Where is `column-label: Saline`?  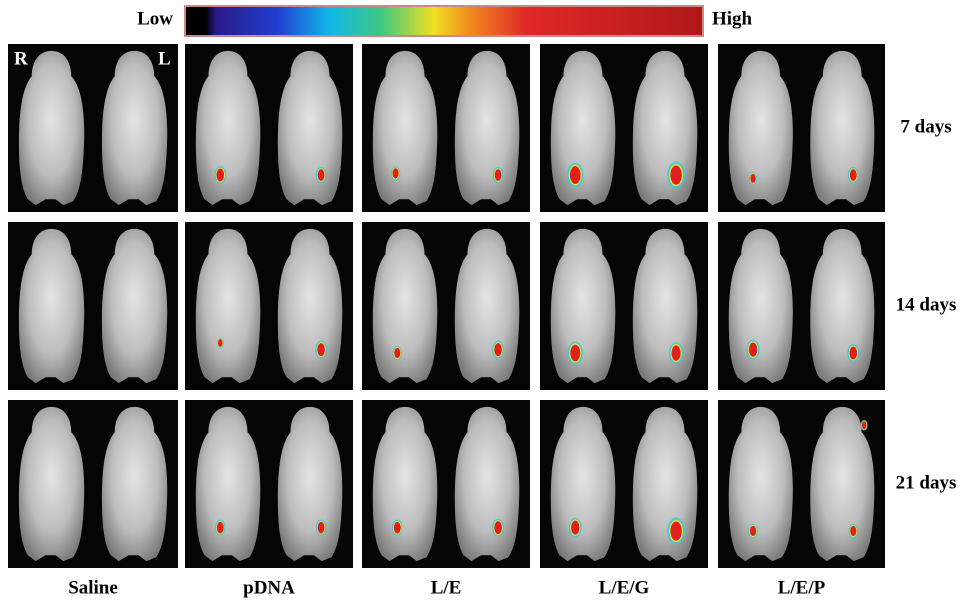 column-label: Saline is located at coordinates (93, 587).